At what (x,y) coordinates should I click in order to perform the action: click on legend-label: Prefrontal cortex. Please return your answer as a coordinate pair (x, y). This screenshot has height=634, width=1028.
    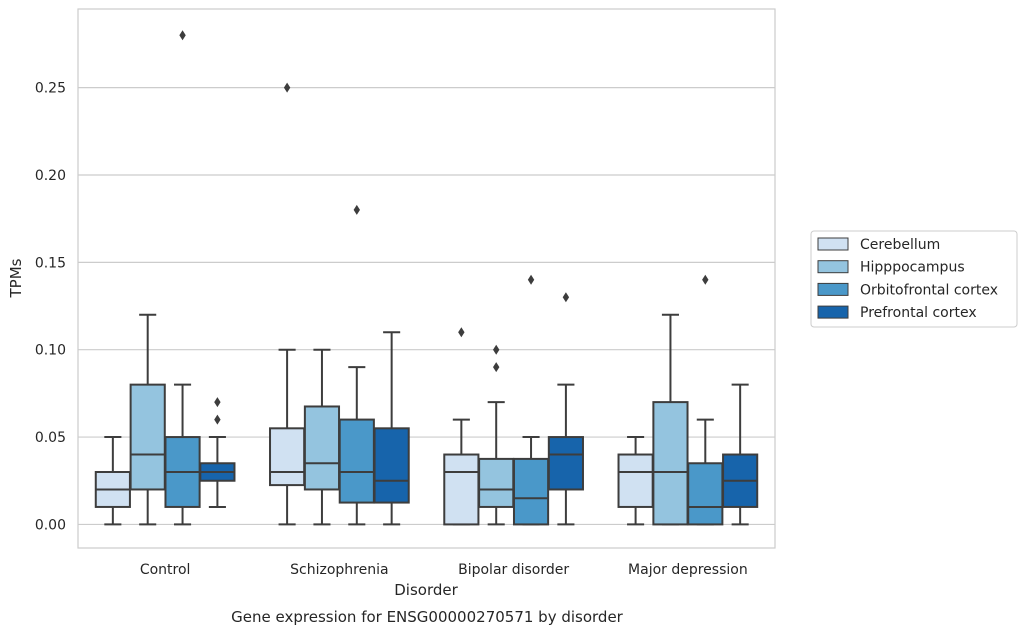
    Looking at the image, I should click on (918, 313).